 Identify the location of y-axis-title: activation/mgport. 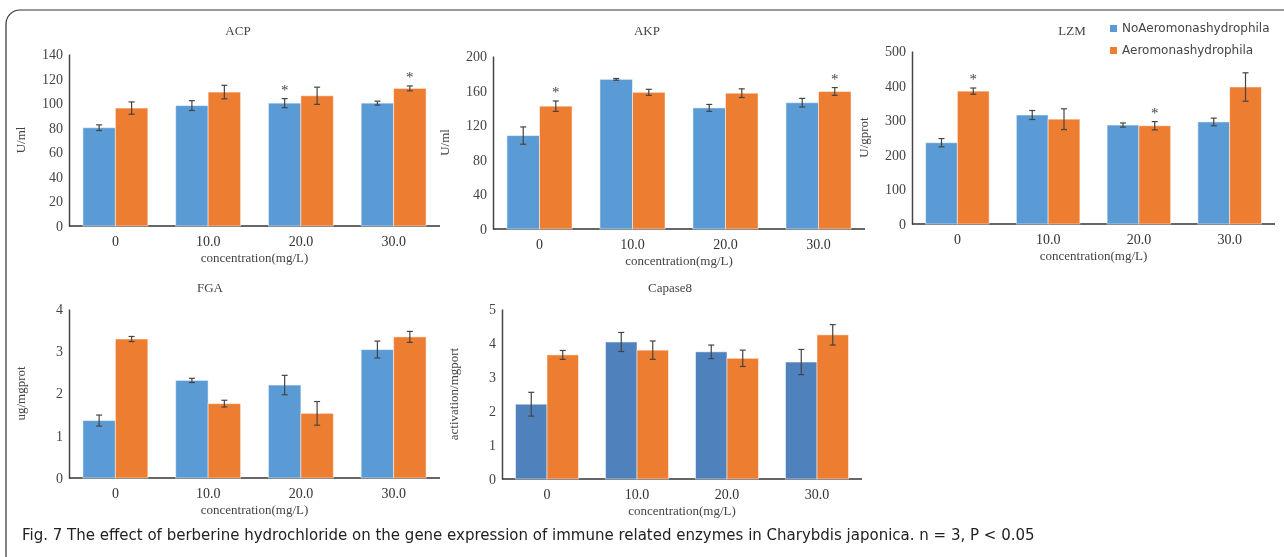
(453, 394).